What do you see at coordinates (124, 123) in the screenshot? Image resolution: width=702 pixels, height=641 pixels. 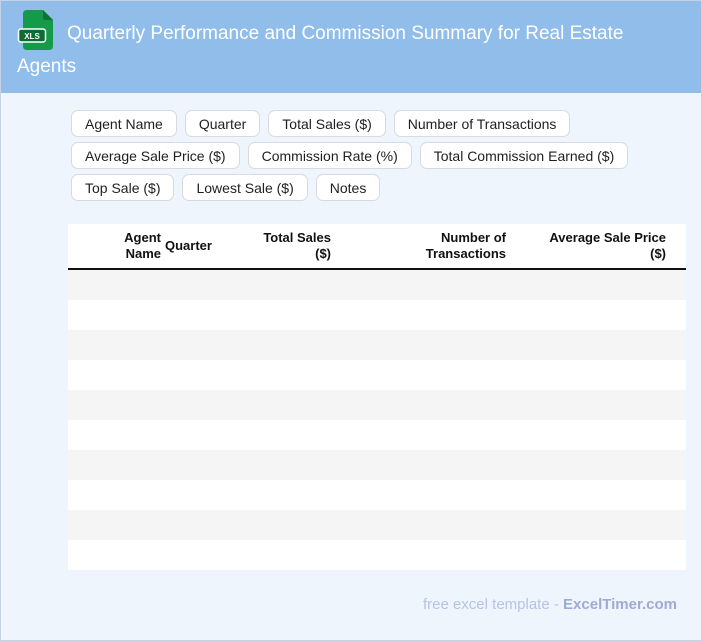 I see `chip-agent-name: Agent Name` at bounding box center [124, 123].